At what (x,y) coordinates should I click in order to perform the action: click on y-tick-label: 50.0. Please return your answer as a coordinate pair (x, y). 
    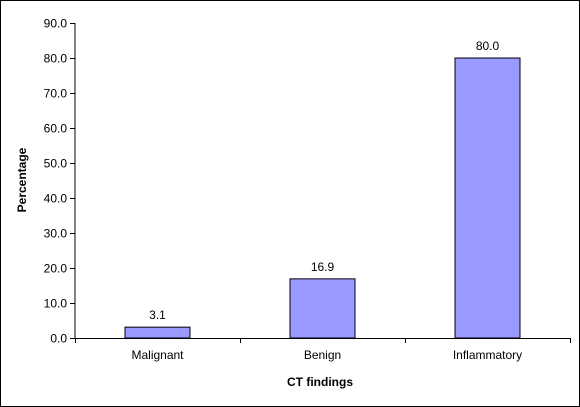
    Looking at the image, I should click on (56, 164).